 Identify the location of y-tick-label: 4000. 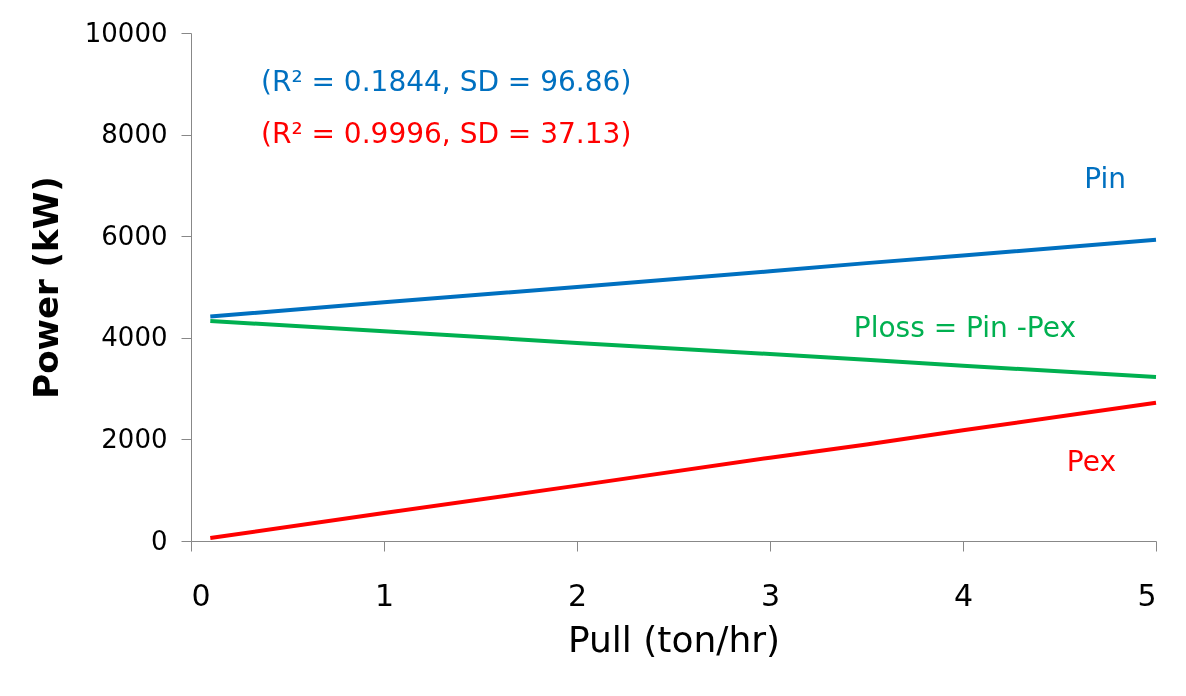
(134, 337).